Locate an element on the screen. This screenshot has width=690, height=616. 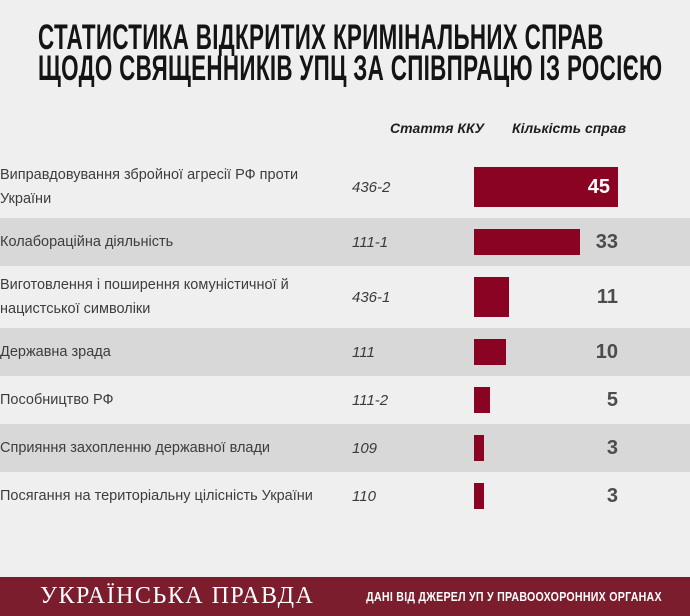
column-header-count: Кількість справ is located at coordinates (569, 128).